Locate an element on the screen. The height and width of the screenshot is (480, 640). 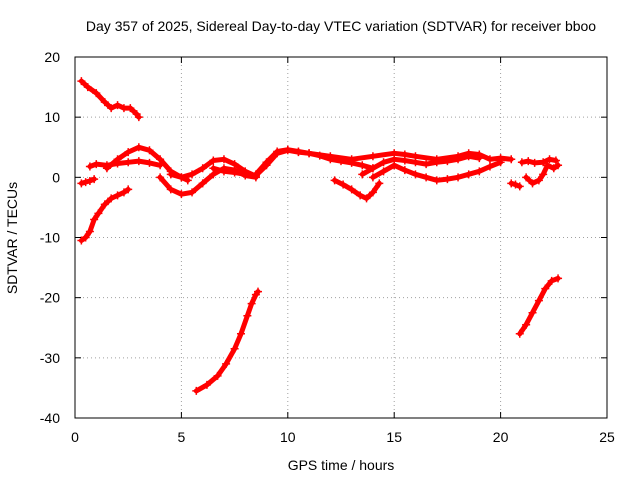
y-tick-label: 10 is located at coordinates (52, 117).